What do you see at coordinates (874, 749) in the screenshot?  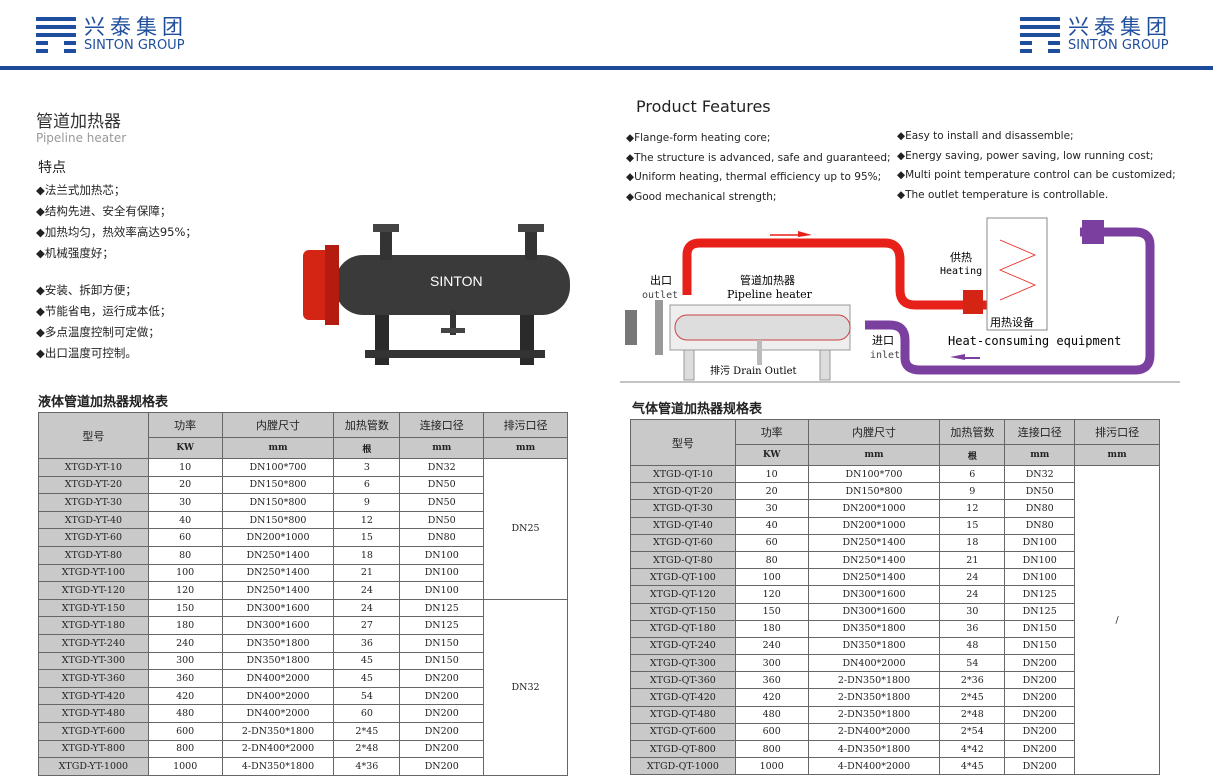 I see `table-cell: 4-DN350*1800` at bounding box center [874, 749].